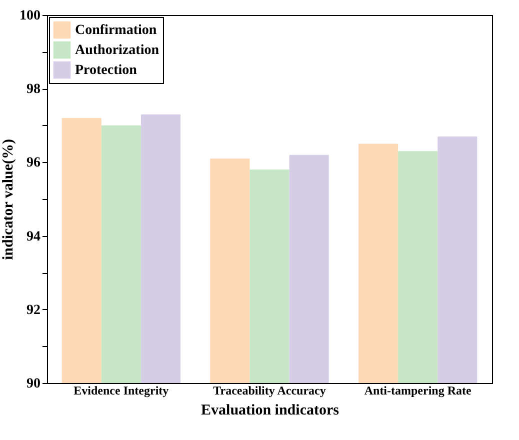  I want to click on legend-label: Protection, so click(106, 70).